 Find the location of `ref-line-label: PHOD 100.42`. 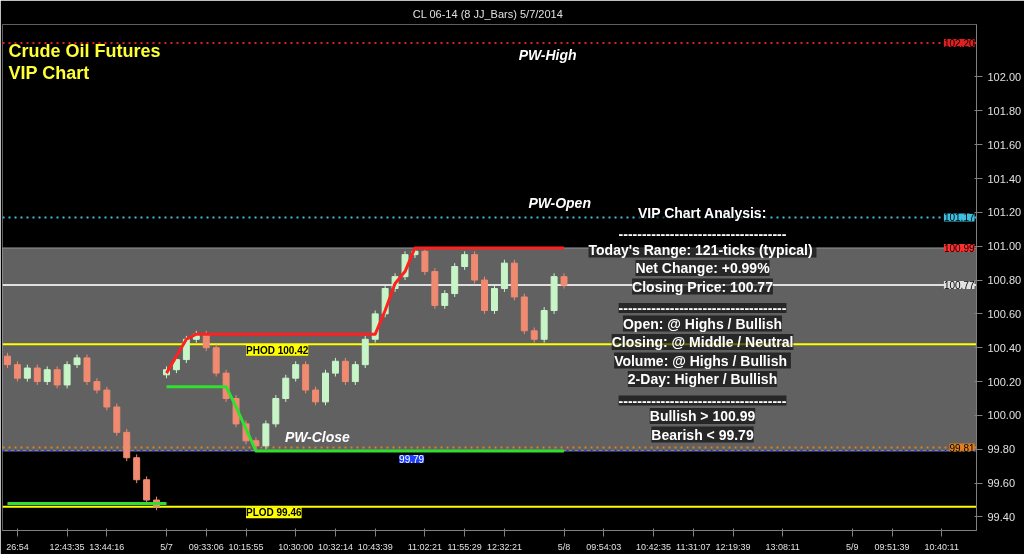

ref-line-label: PHOD 100.42 is located at coordinates (277, 350).